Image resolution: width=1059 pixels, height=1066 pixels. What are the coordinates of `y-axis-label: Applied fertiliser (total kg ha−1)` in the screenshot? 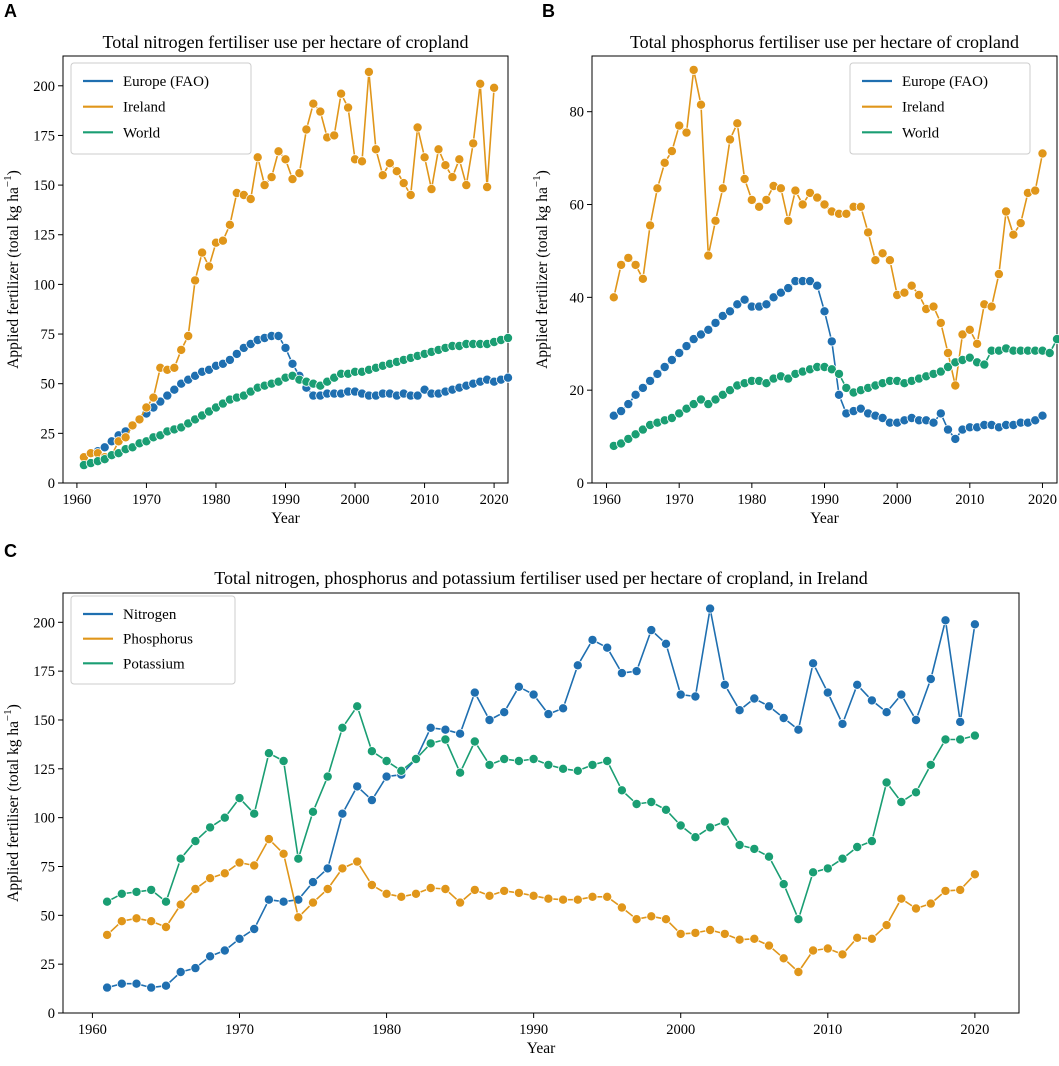 It's located at (12, 803).